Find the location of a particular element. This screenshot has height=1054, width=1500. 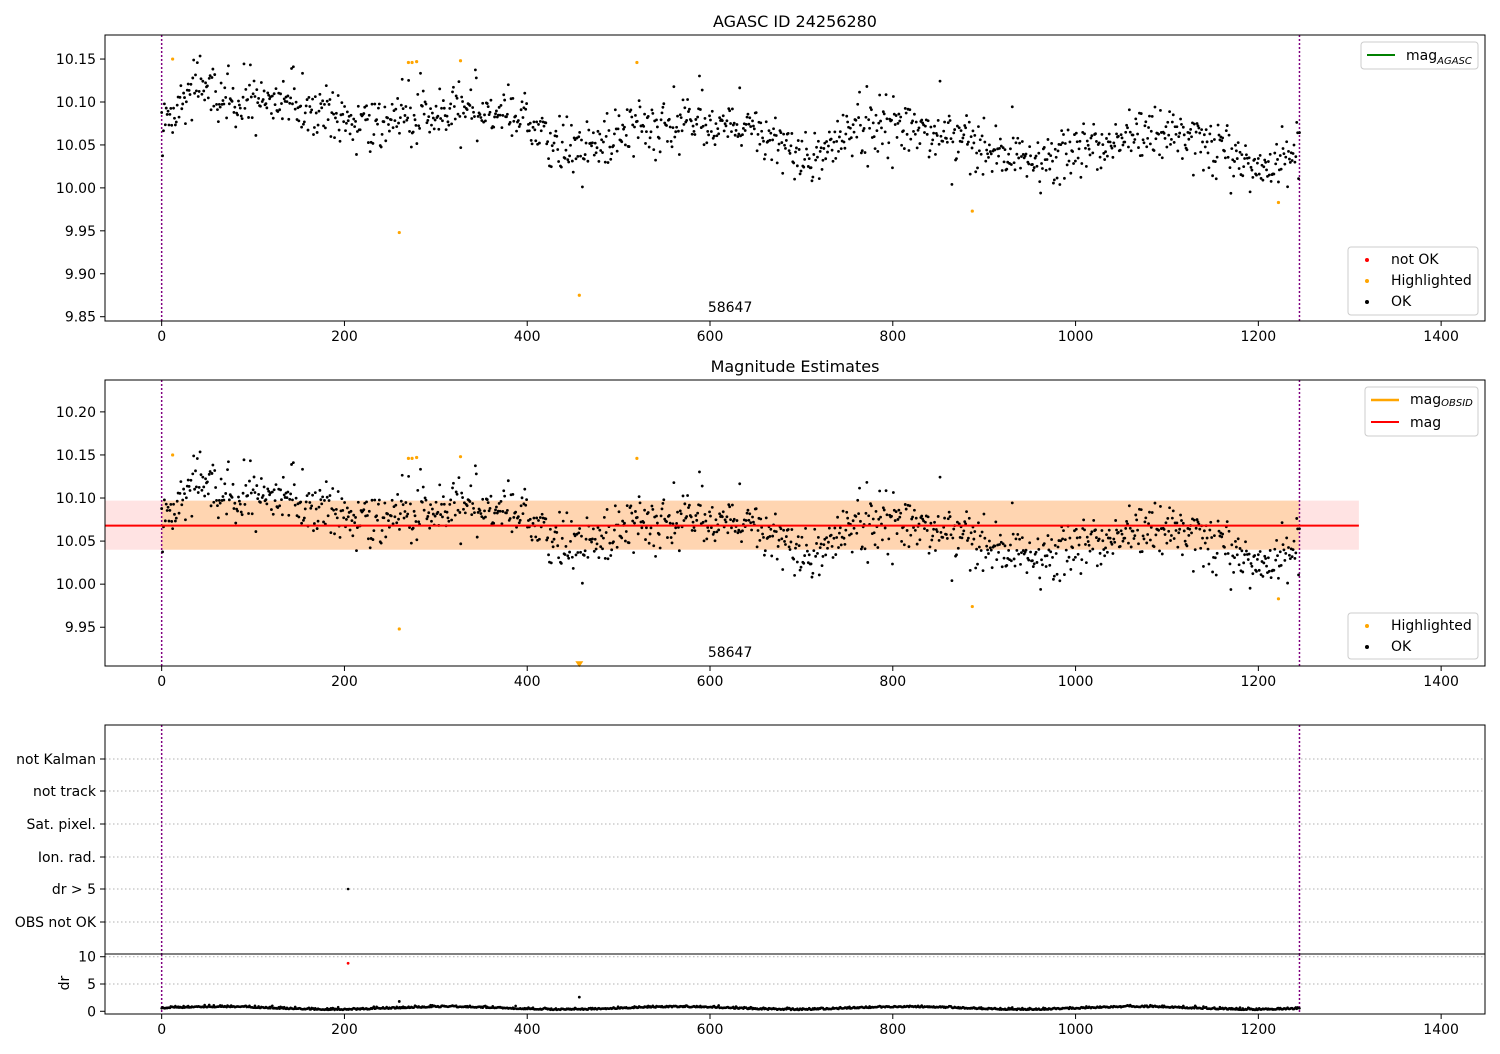

dr-point is located at coordinates (374, 1007).